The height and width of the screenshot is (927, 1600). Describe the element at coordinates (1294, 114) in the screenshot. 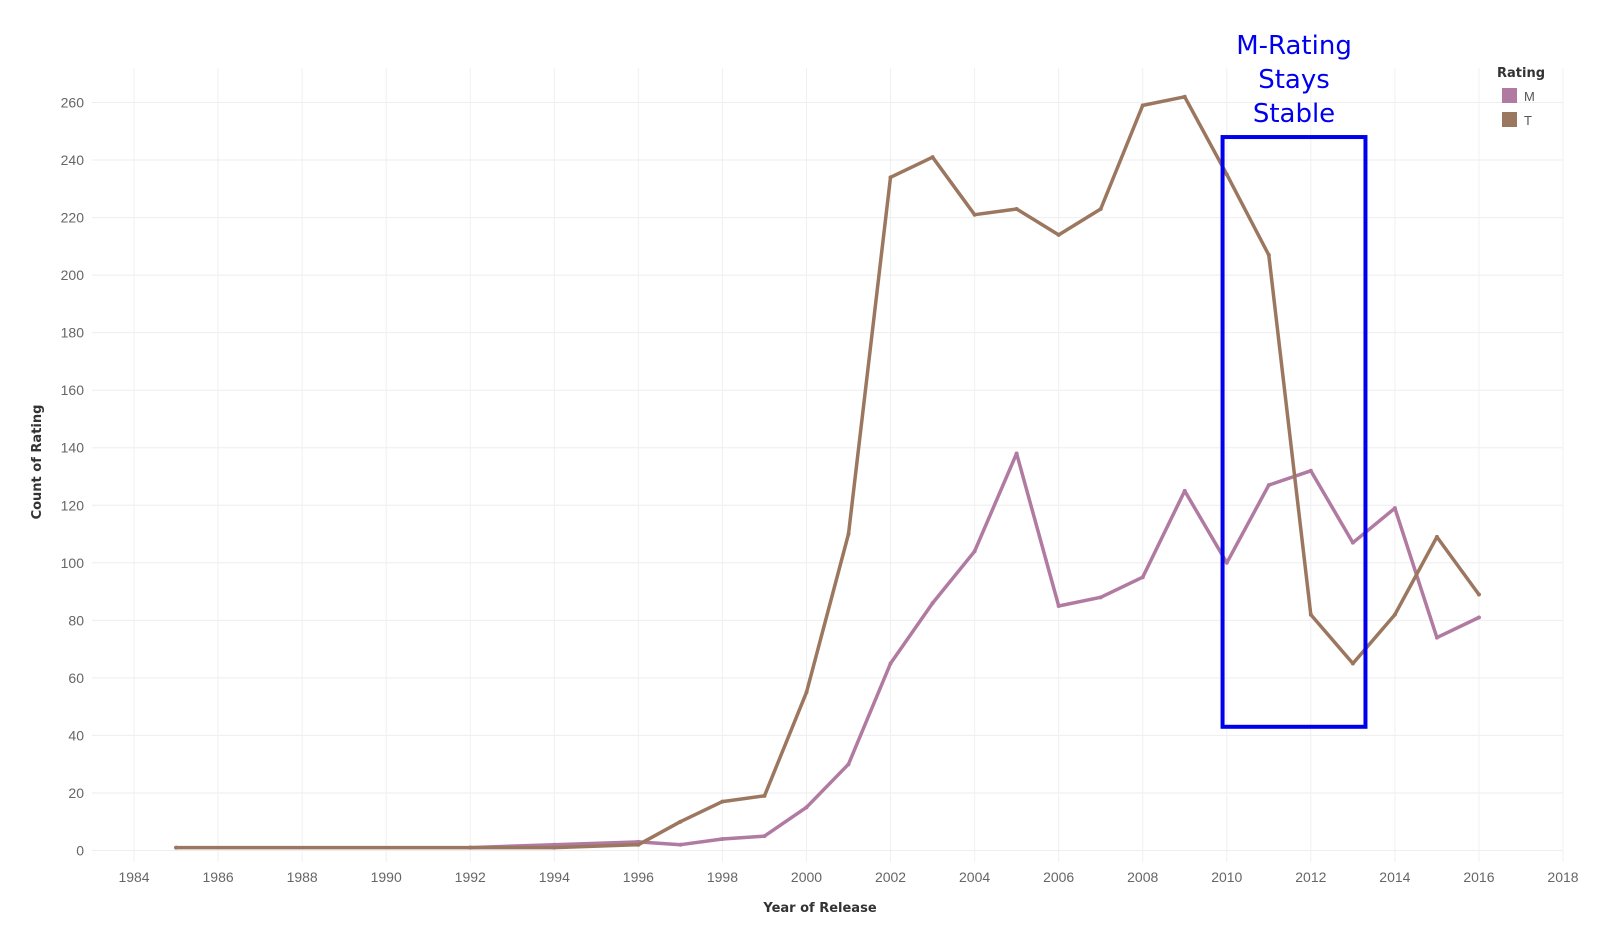

I see `annotation-text-line: Stable` at that location.